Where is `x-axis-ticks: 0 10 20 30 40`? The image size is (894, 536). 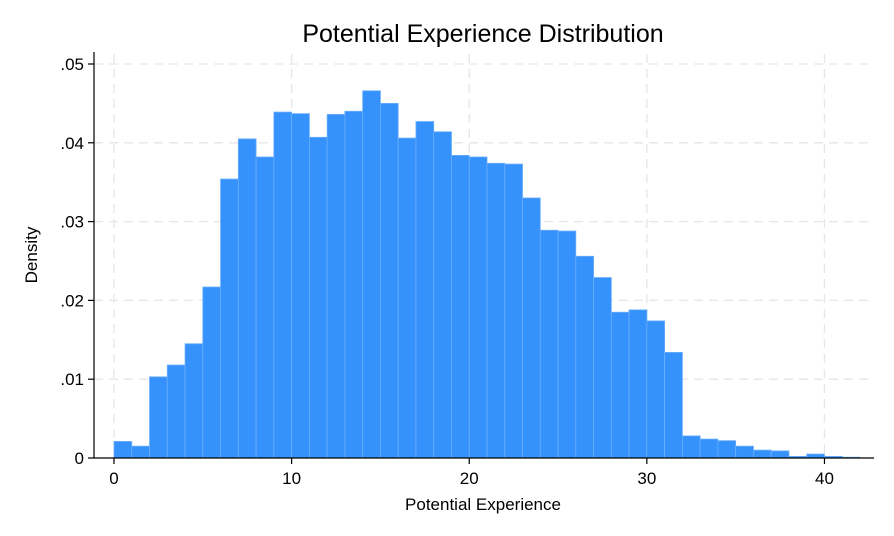 x-axis-ticks: 0 10 20 30 40 is located at coordinates (471, 473).